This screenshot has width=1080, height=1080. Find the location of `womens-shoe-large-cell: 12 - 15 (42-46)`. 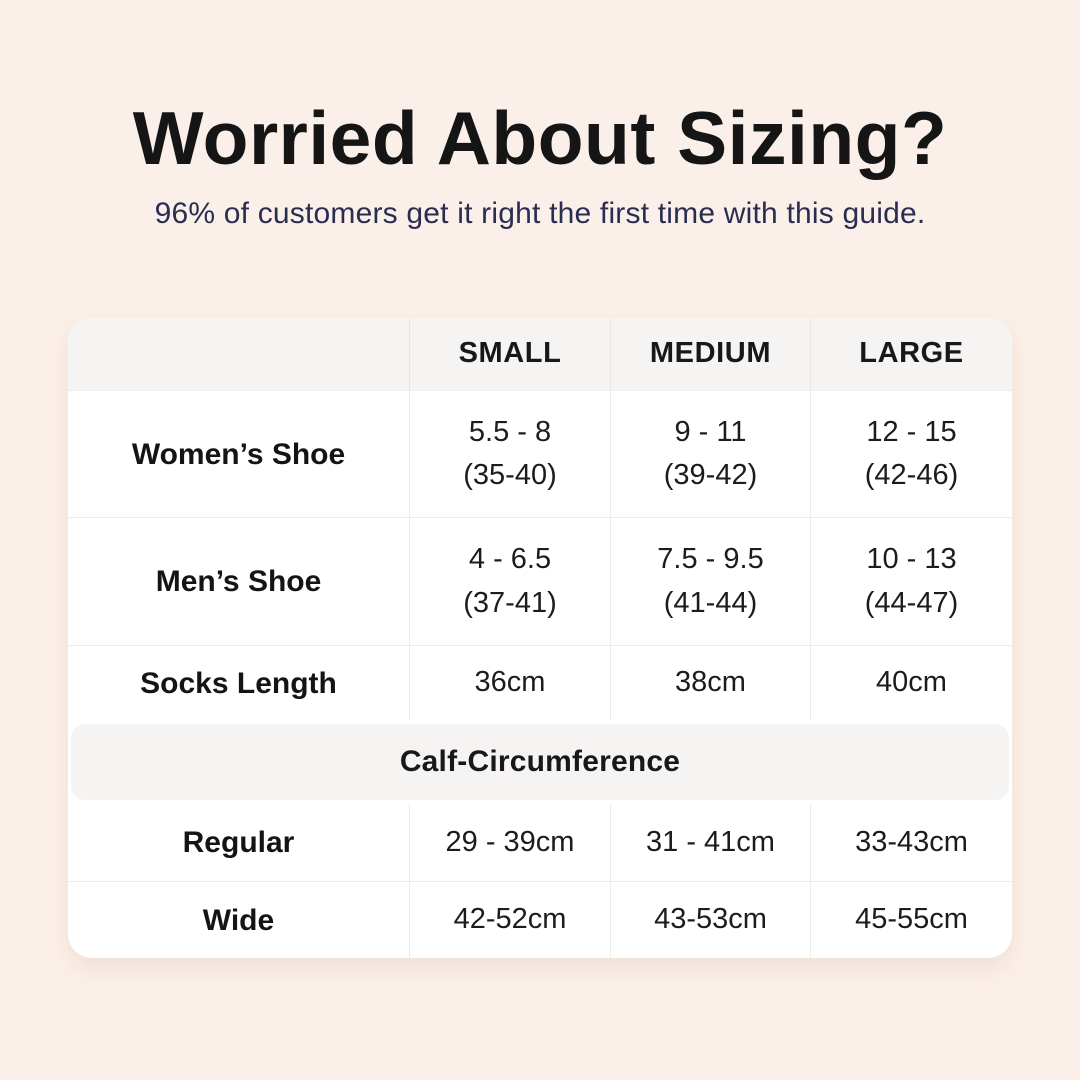

womens-shoe-large-cell: 12 - 15 (42-46) is located at coordinates (911, 454).